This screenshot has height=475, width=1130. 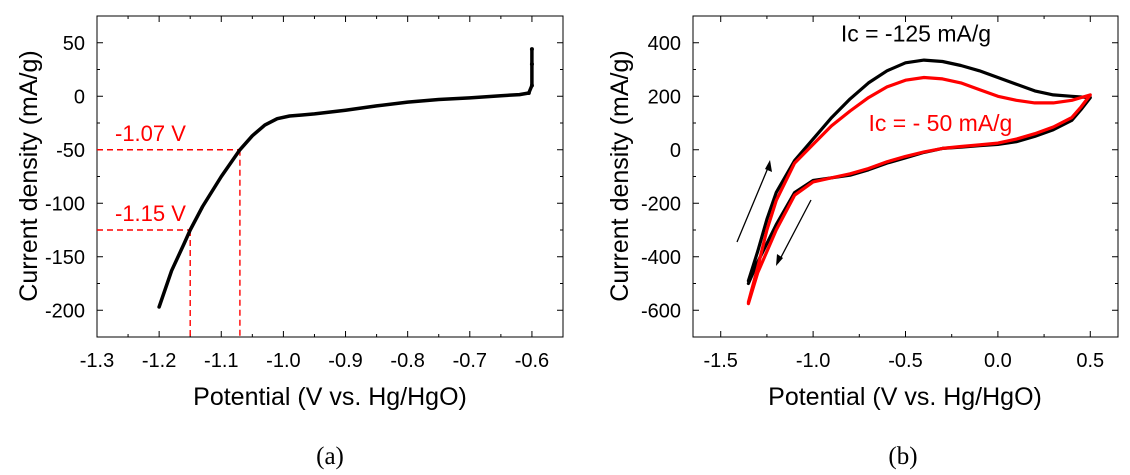 What do you see at coordinates (70, 151) in the screenshot?
I see `y-tick-label: -50` at bounding box center [70, 151].